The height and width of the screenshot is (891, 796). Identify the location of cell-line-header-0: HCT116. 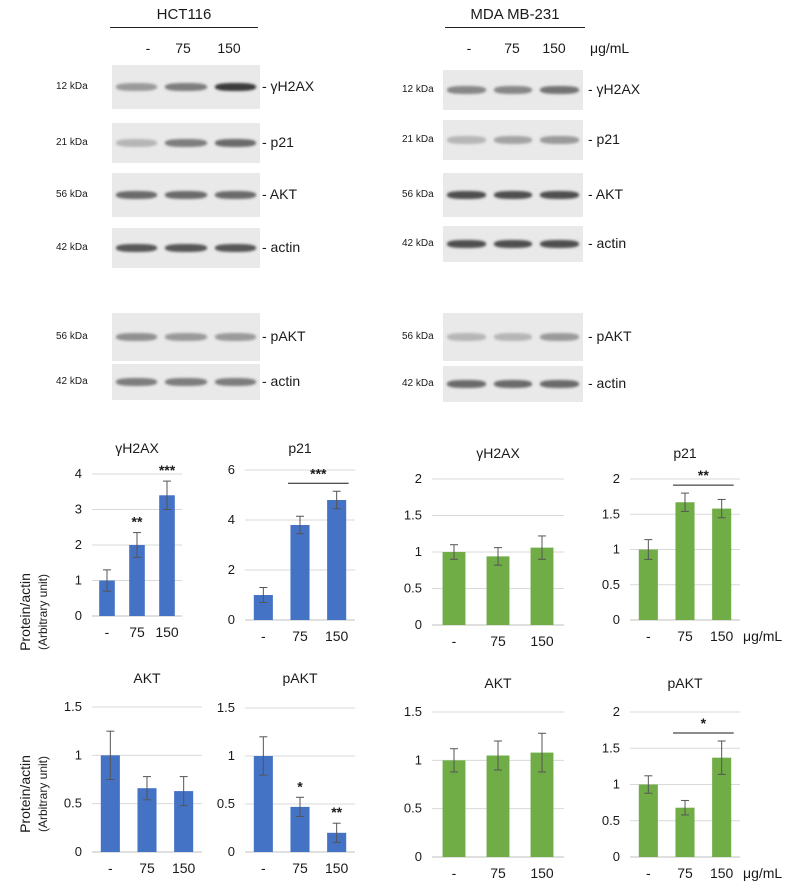
(184, 14).